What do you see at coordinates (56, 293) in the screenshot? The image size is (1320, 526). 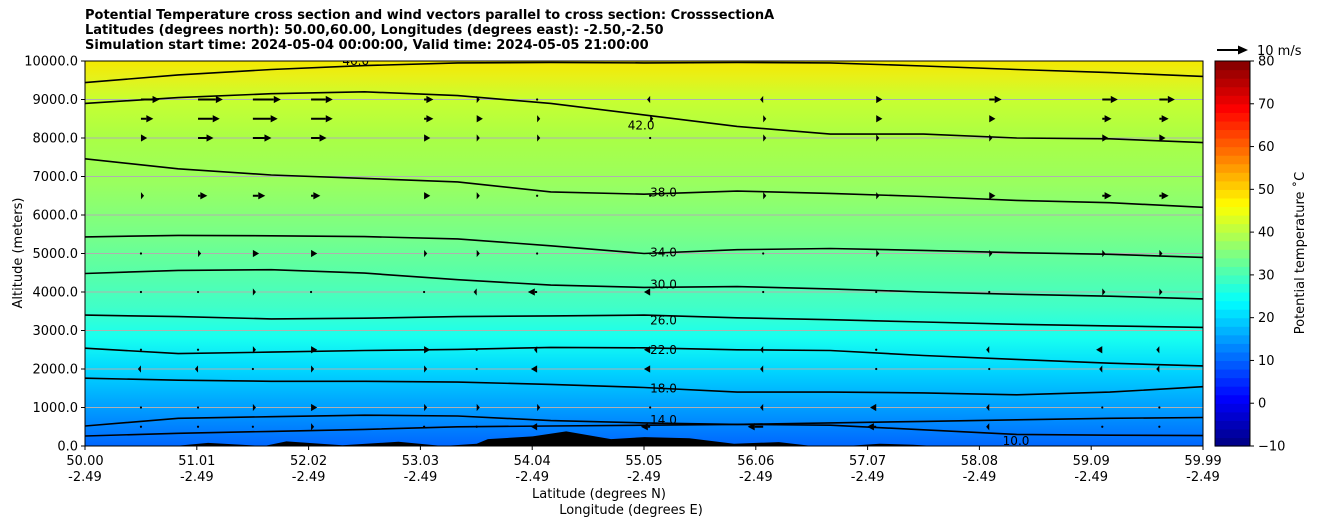 I see `y-tick-label: 4000.0` at bounding box center [56, 293].